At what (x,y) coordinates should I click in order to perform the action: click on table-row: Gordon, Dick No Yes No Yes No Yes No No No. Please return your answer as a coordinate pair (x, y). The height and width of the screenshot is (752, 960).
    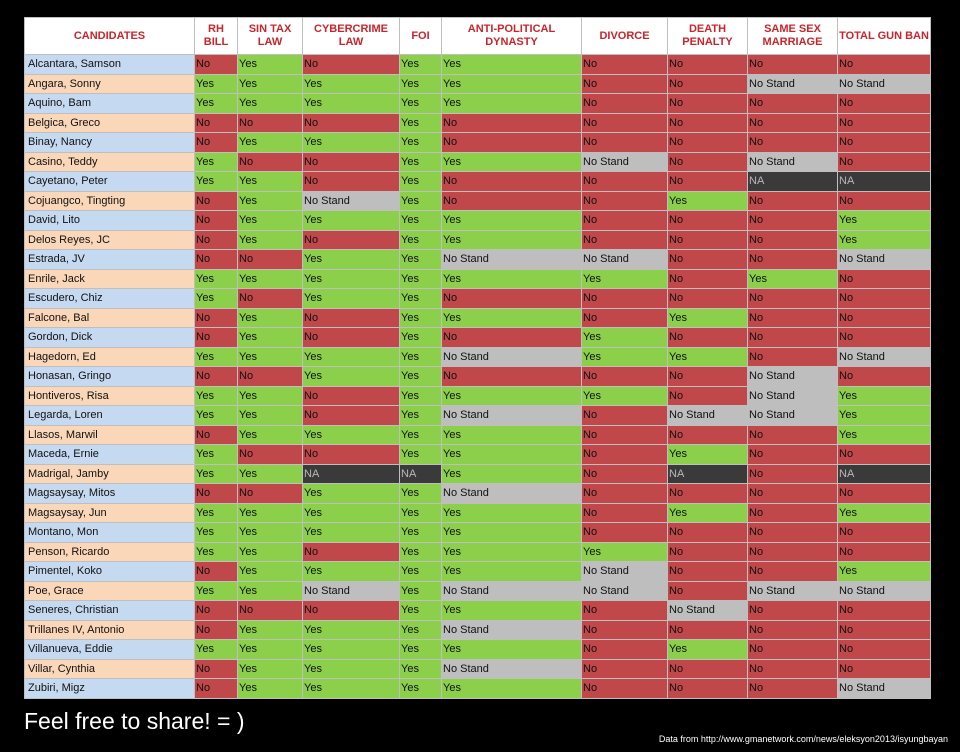
    Looking at the image, I should click on (477, 337).